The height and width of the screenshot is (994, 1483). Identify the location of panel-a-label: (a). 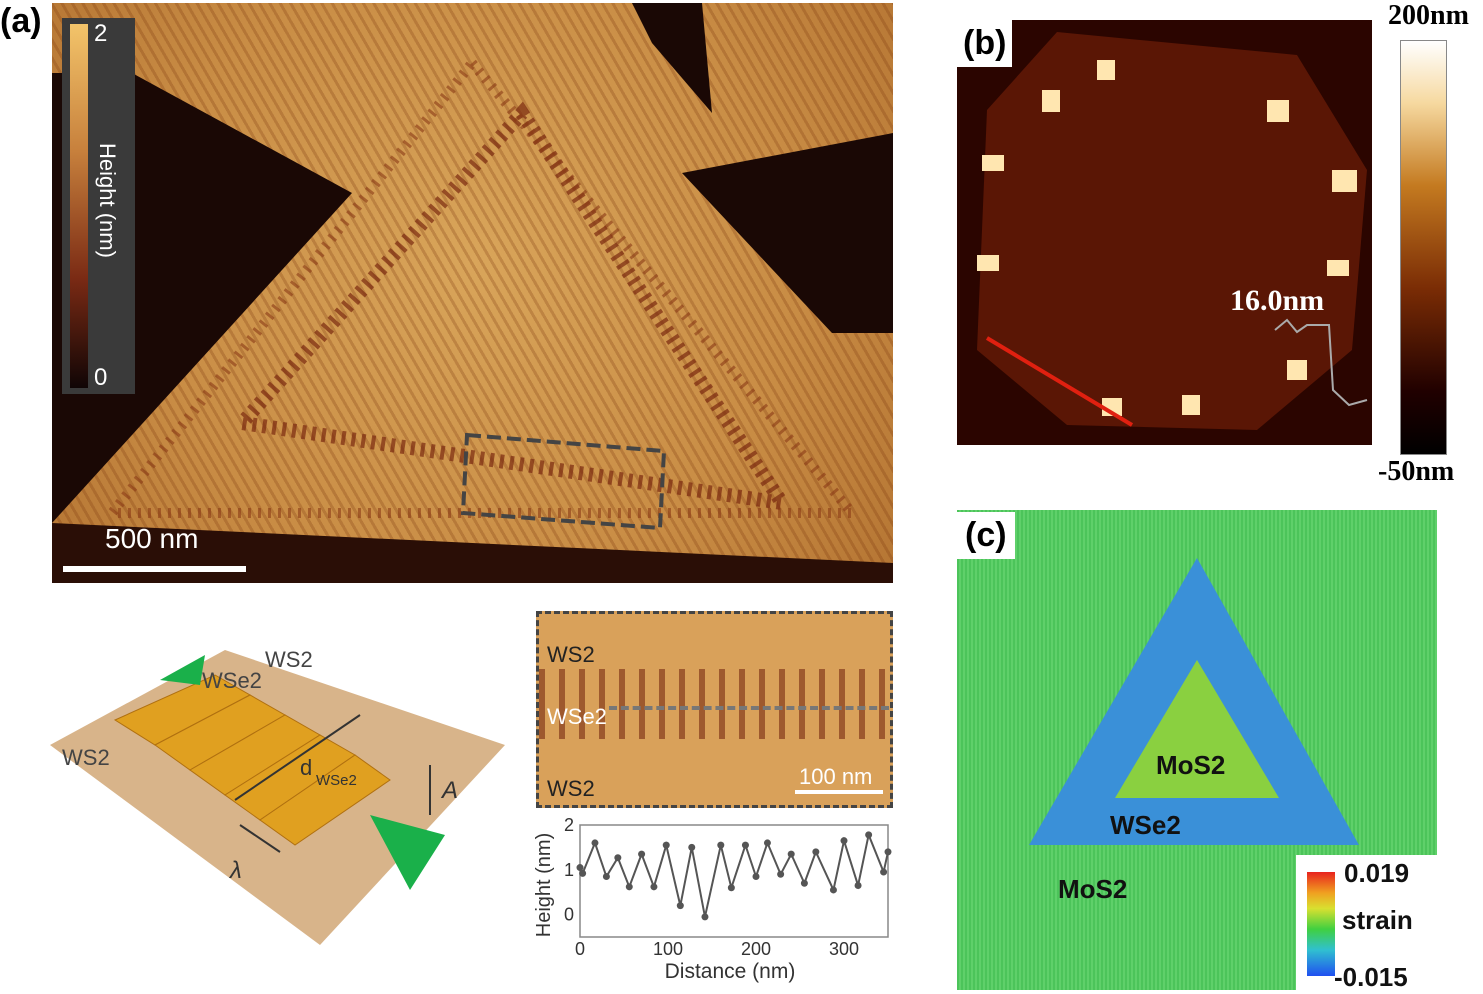
(21, 21).